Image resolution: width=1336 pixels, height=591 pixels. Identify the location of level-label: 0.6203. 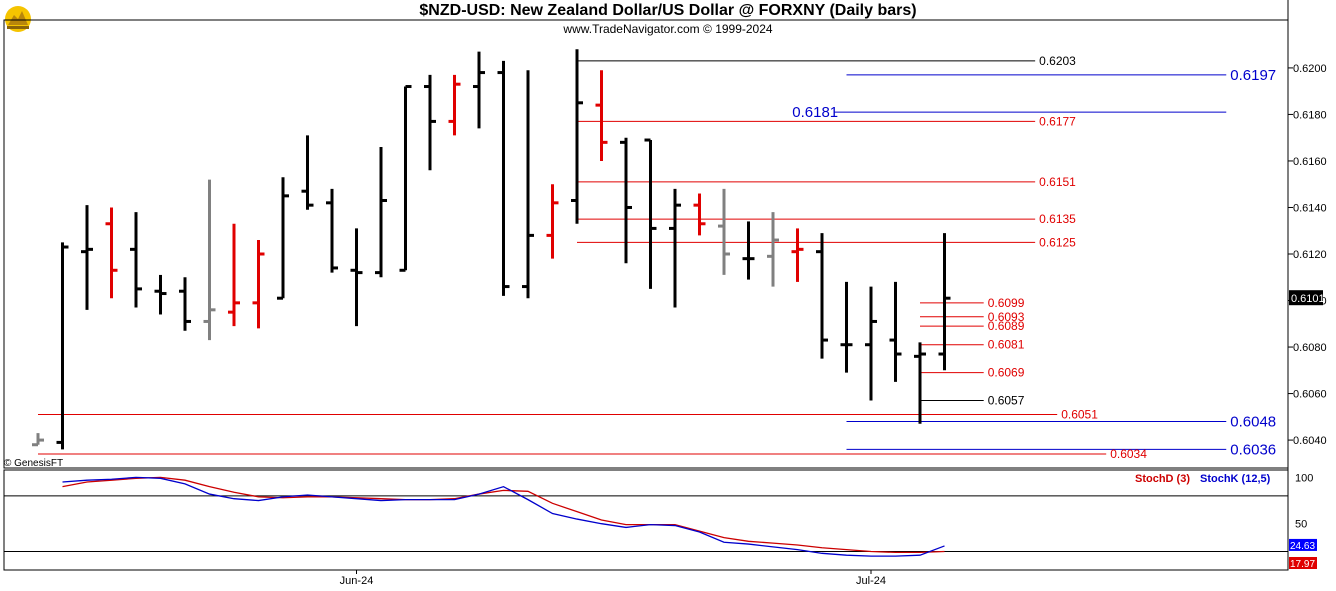
(1057, 61).